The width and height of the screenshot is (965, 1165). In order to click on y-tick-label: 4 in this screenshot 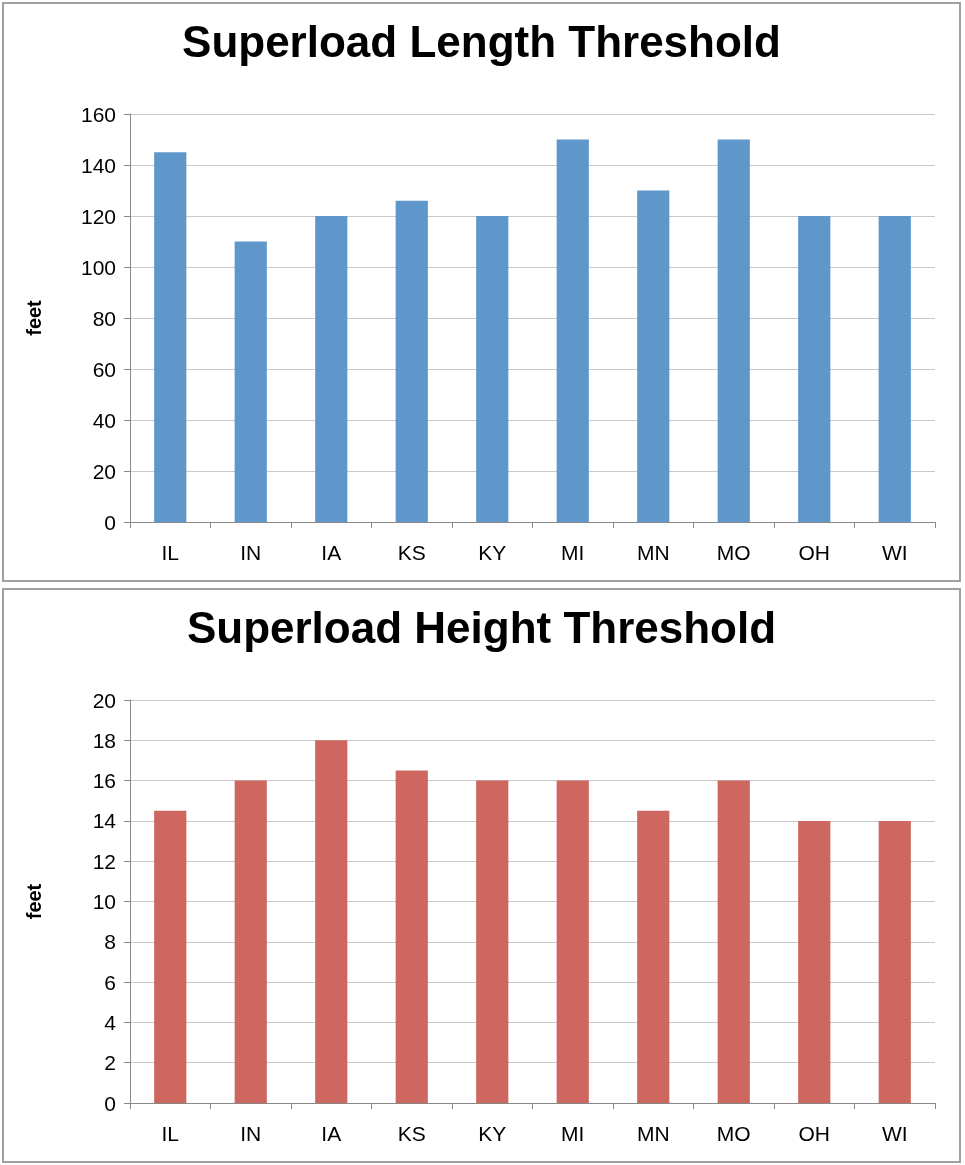, I will do `click(110, 1022)`.